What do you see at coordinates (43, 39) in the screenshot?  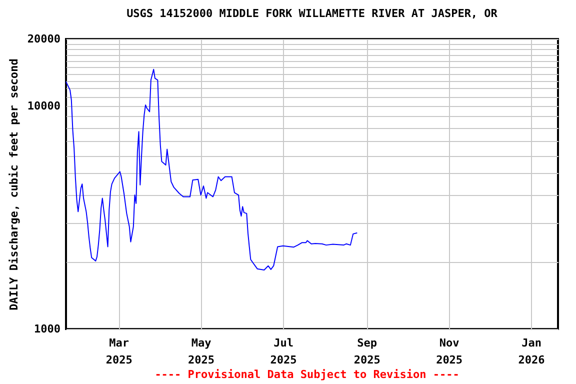 I see `y-tick-label: 20000` at bounding box center [43, 39].